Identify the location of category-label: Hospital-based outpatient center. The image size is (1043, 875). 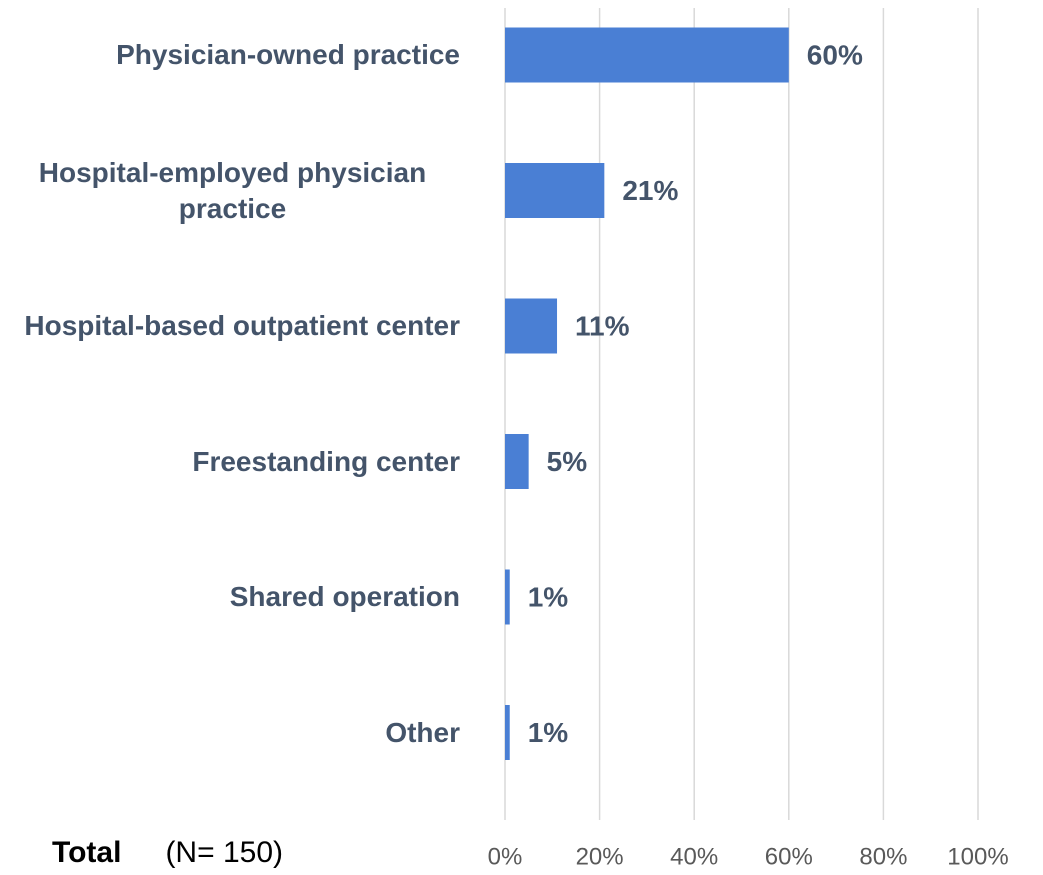
(242, 325).